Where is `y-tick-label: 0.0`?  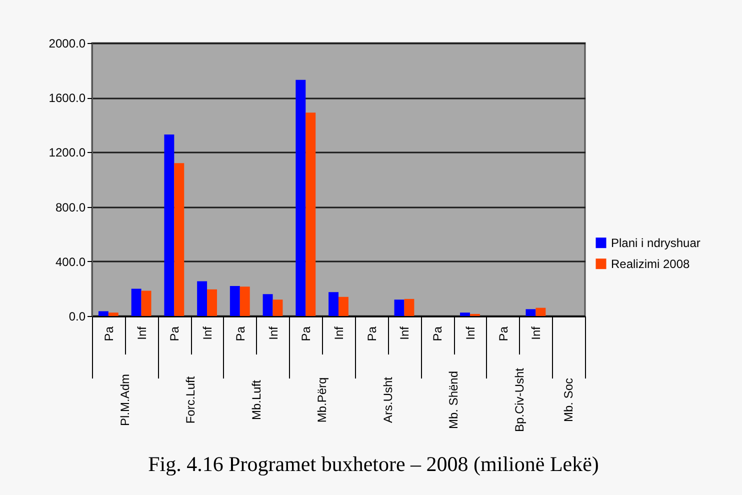
y-tick-label: 0.0 is located at coordinates (77, 317).